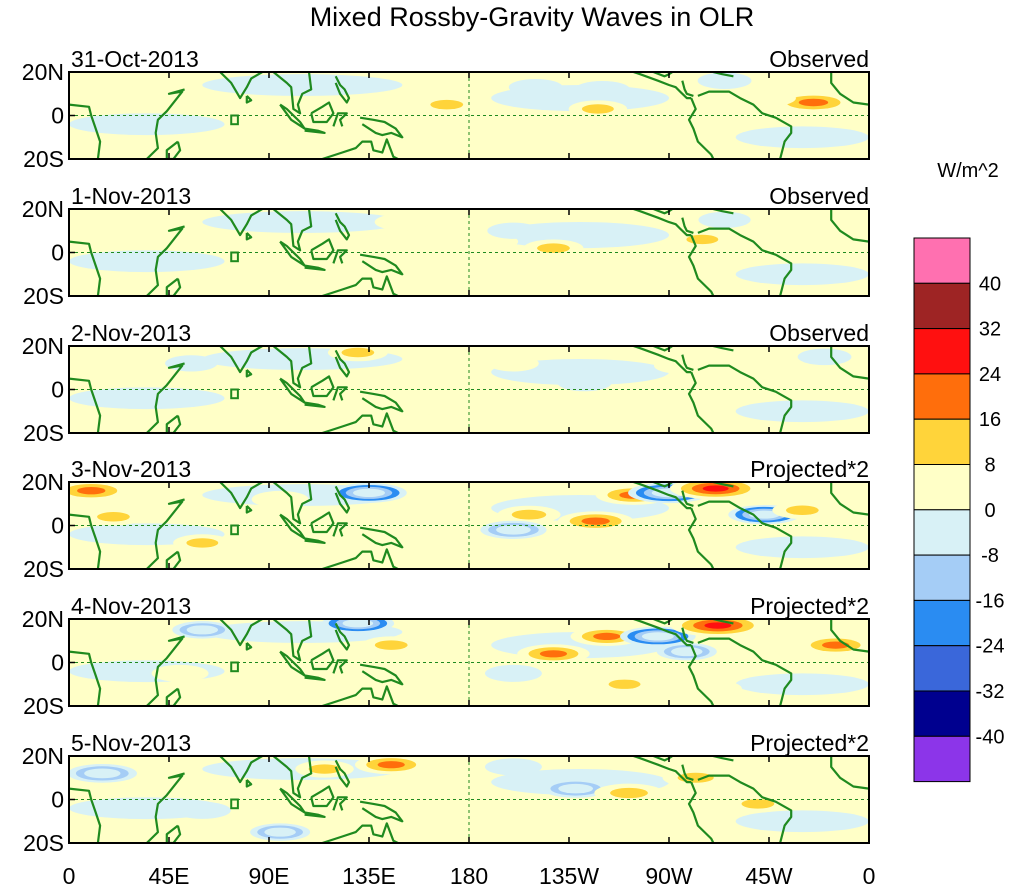  What do you see at coordinates (131, 606) in the screenshot?
I see `panel-date-label: 4-Nov-2013` at bounding box center [131, 606].